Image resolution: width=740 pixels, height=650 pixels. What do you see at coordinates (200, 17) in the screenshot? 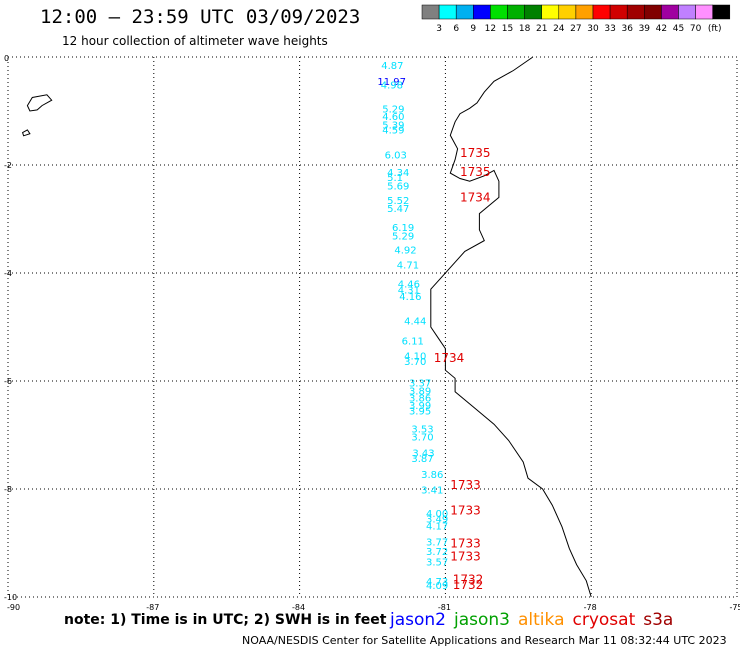
I see `map-title: 12:00 – 23:59 UTC 03/09/2023` at bounding box center [200, 17].